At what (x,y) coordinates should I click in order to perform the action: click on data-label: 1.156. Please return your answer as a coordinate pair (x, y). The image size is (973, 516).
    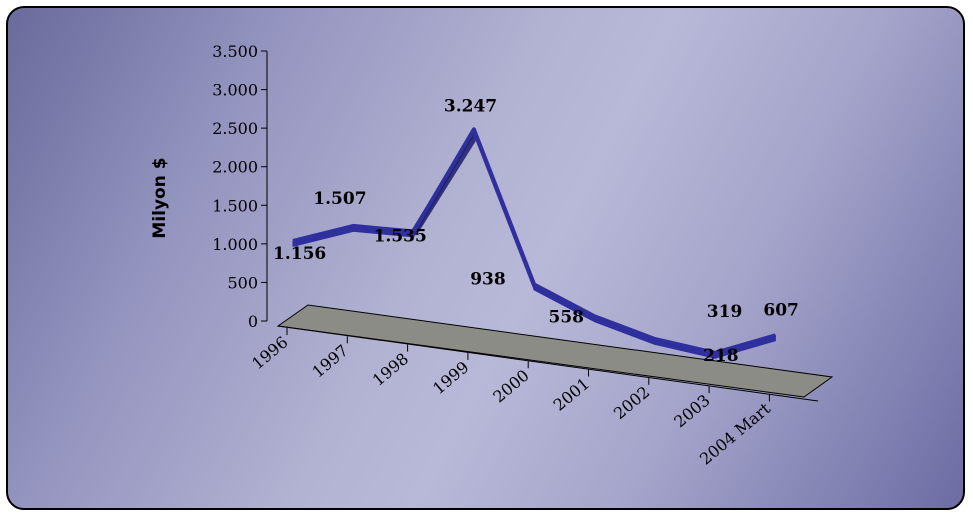
    Looking at the image, I should click on (299, 254).